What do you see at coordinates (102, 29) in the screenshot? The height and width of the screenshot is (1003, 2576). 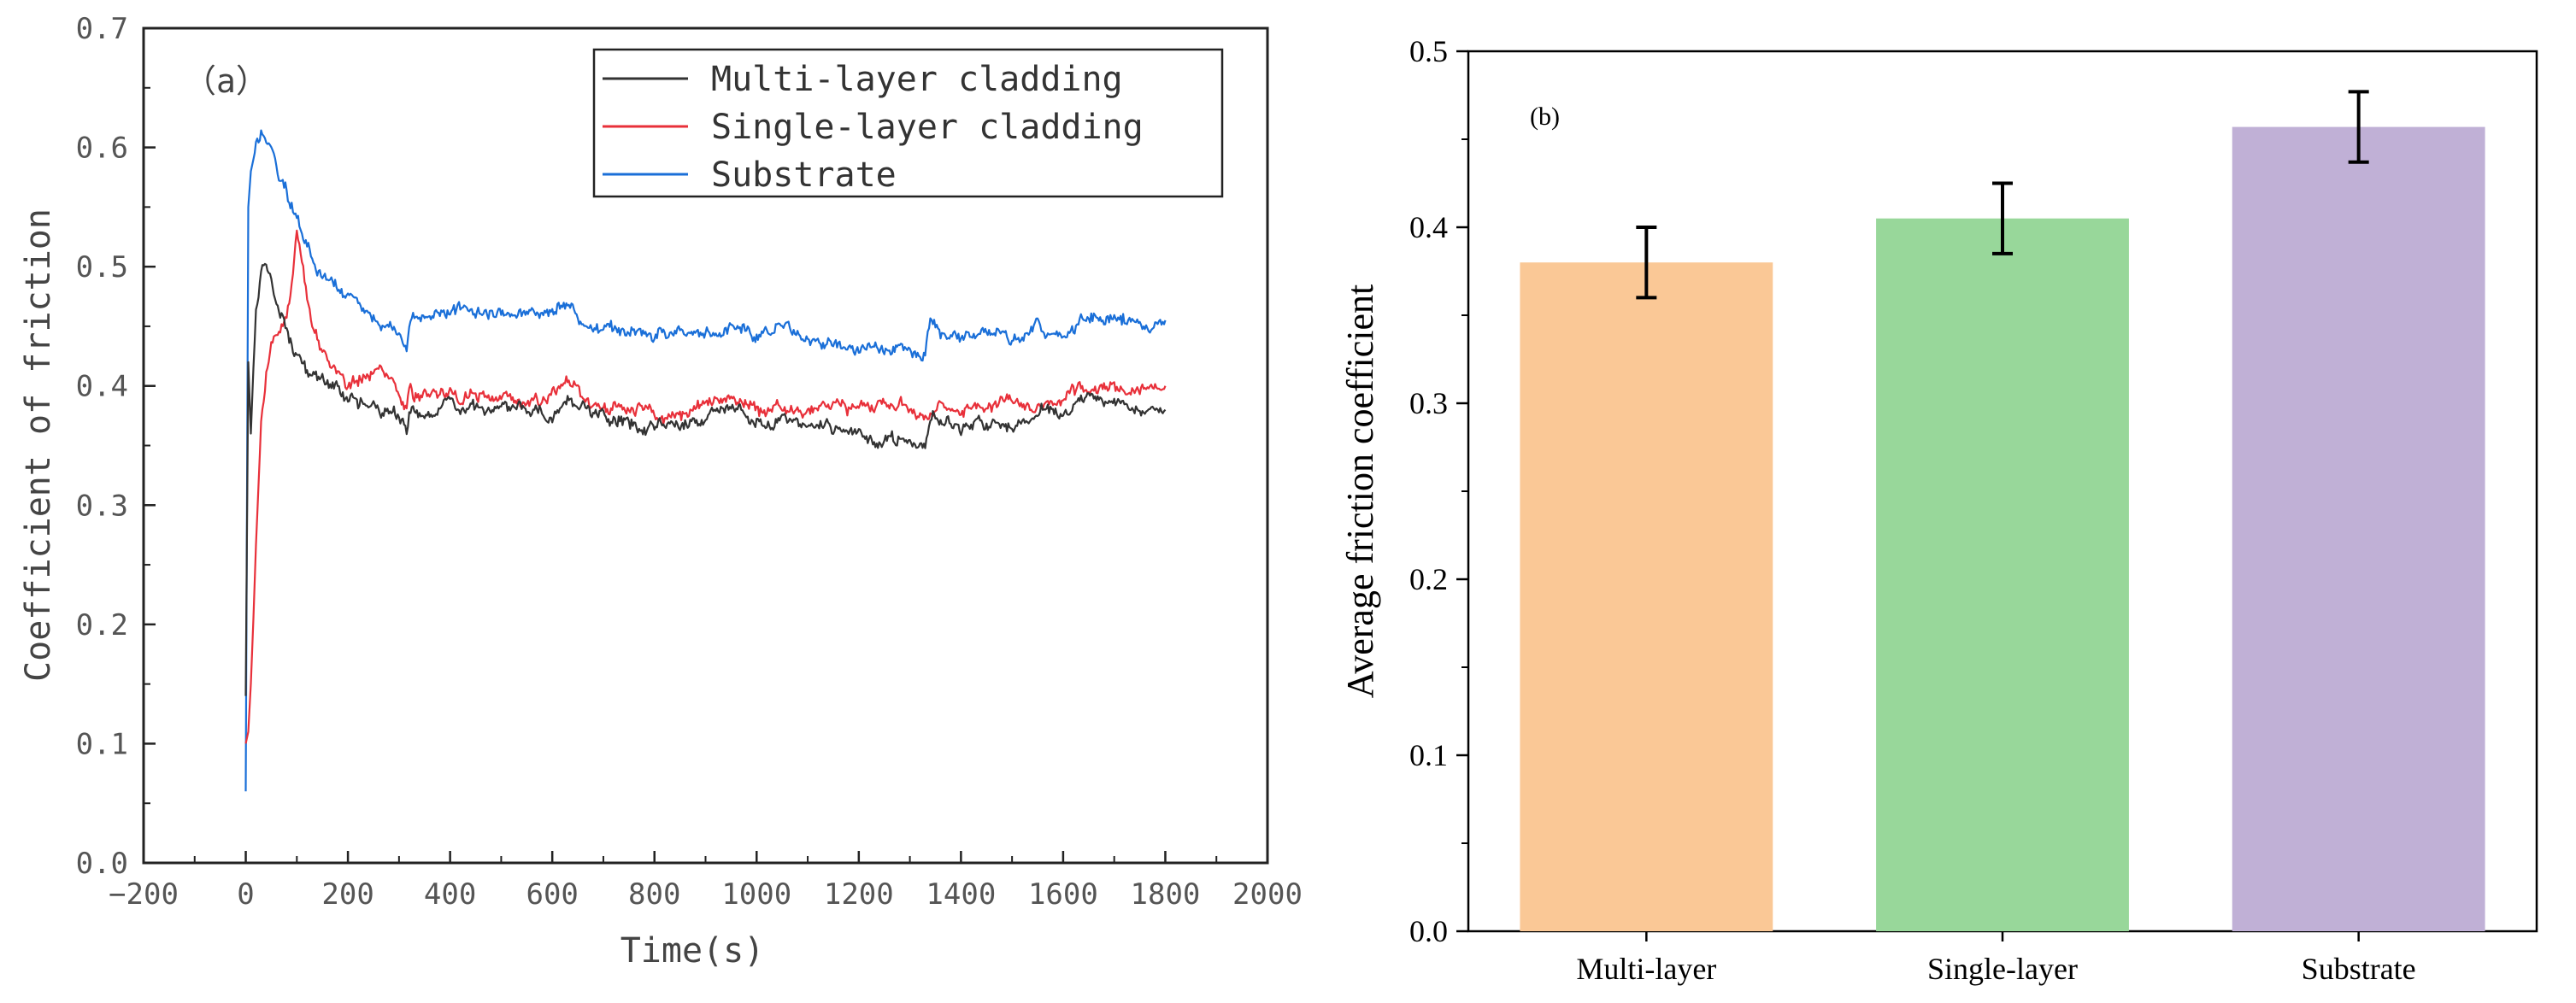 I see `y-tick-label: 0.7` at bounding box center [102, 29].